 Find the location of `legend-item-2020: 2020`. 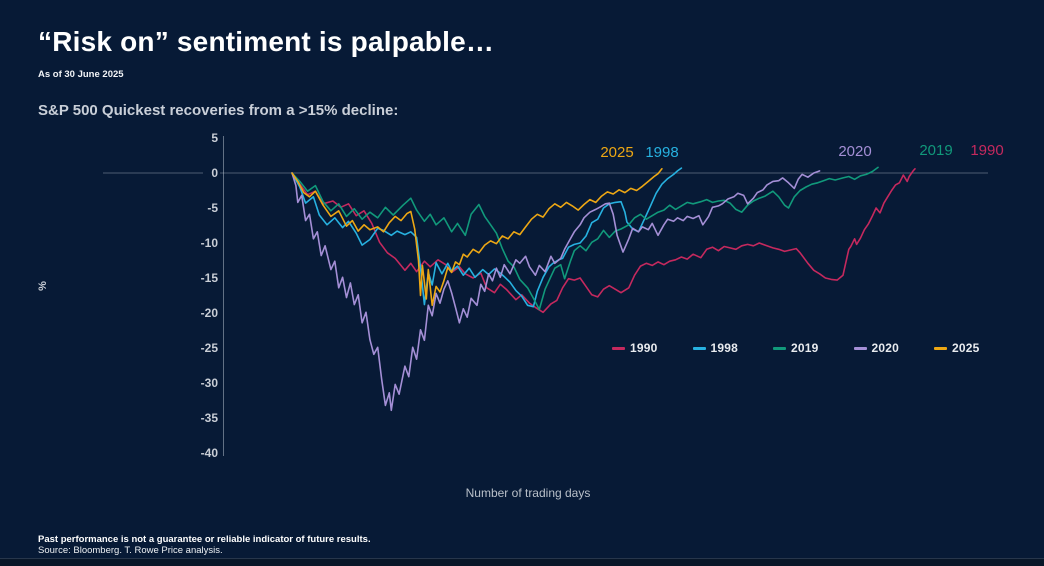

legend-item-2020: 2020 is located at coordinates (876, 348).